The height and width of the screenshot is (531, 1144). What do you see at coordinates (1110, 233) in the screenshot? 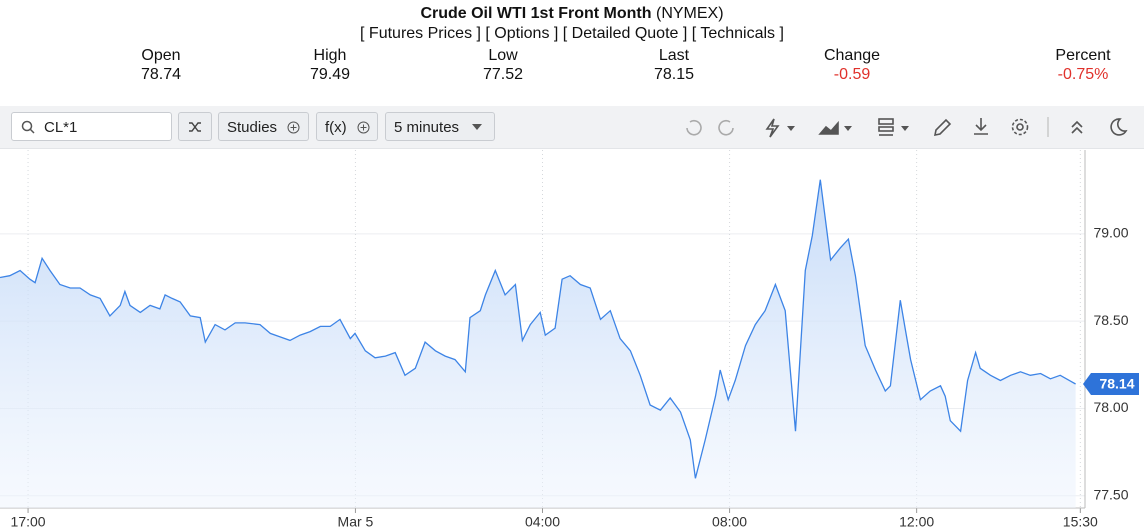
I see `y-tick-label: 79.00` at bounding box center [1110, 233].